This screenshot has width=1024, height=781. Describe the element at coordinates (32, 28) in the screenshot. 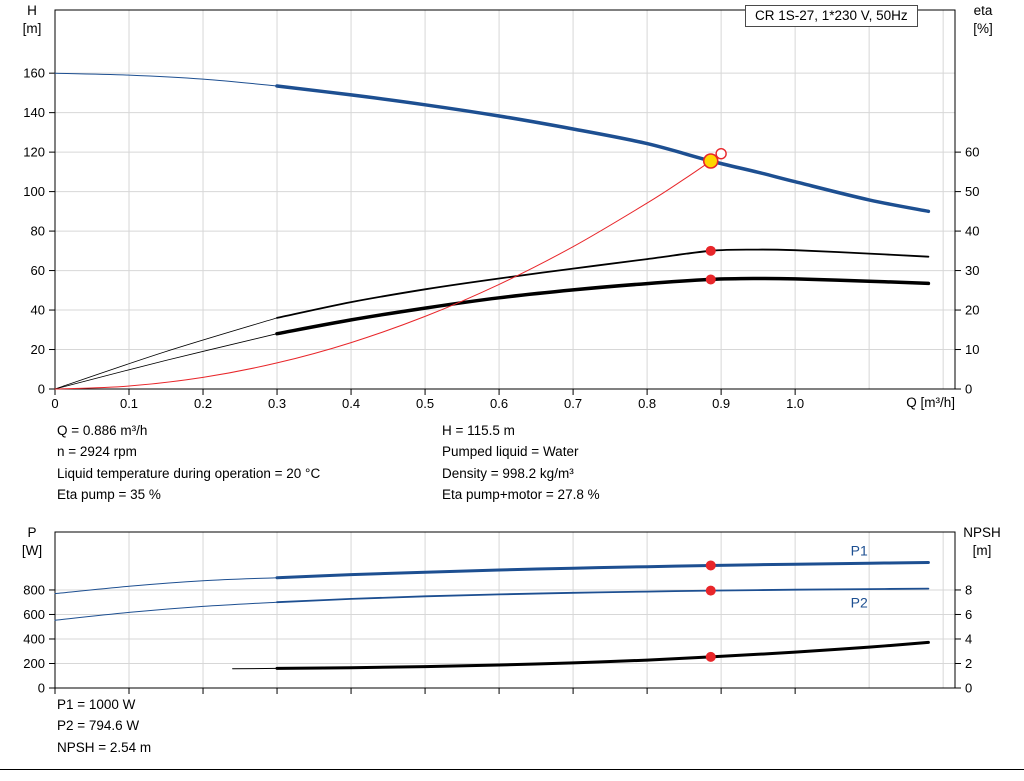

I see `head-axis-title-unit: [m]` at that location.